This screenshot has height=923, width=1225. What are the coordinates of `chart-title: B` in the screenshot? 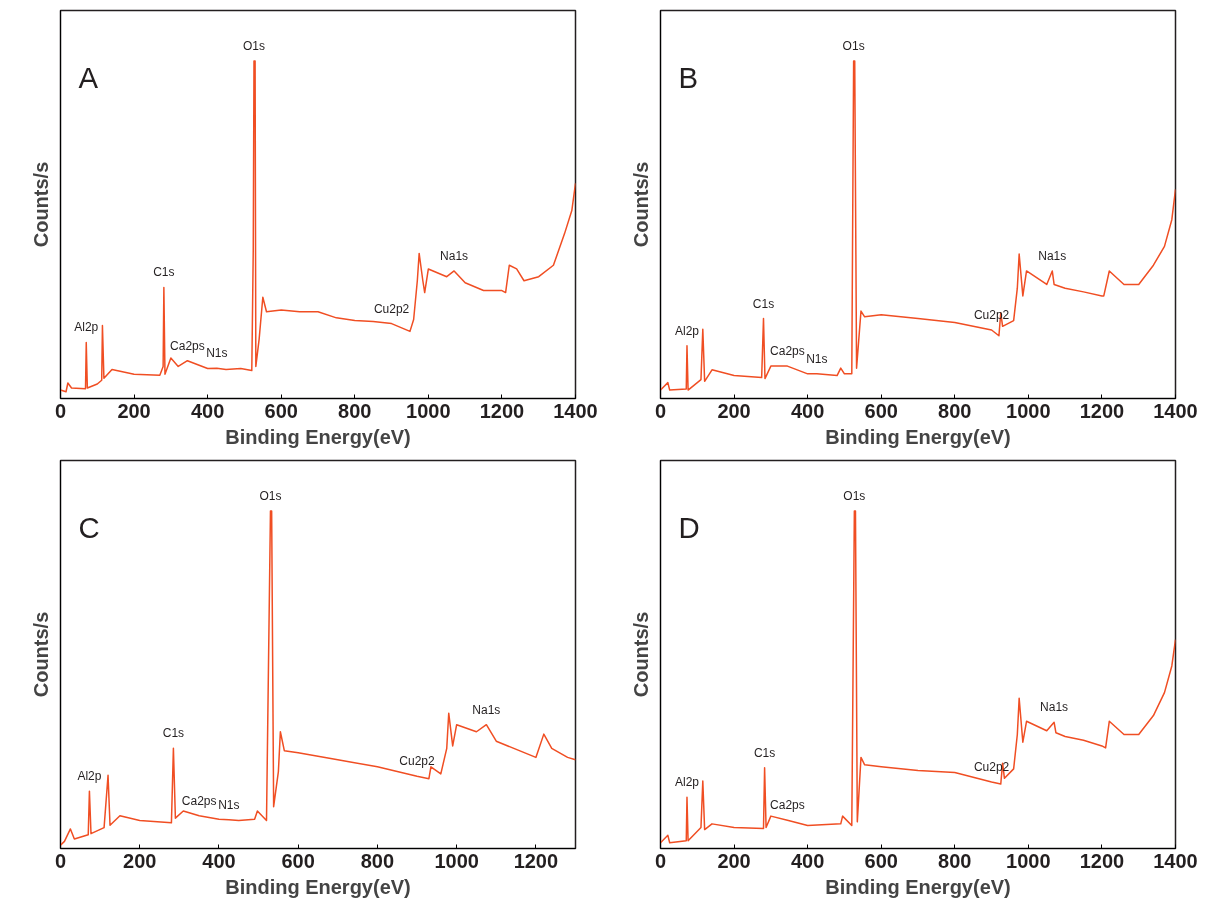 It's located at (688, 77).